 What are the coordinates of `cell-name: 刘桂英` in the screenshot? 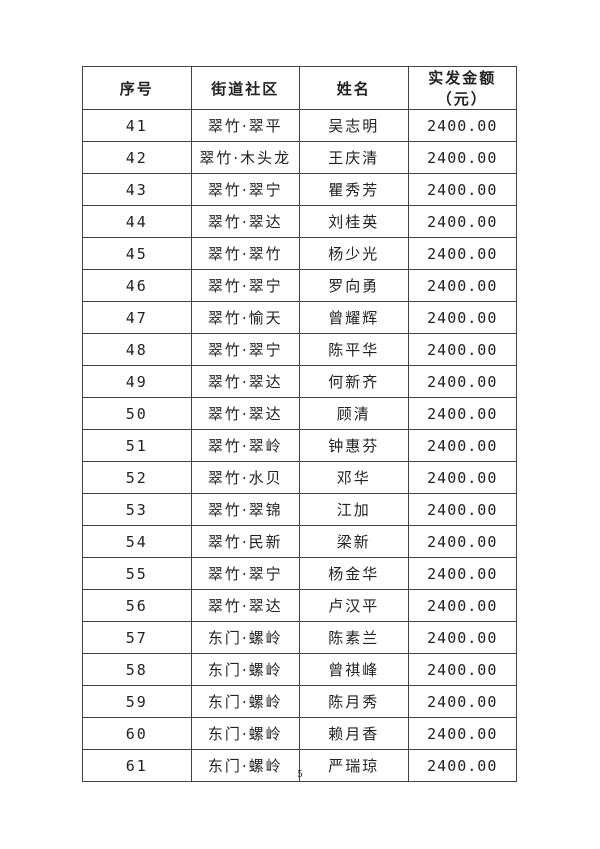 It's located at (354, 221).